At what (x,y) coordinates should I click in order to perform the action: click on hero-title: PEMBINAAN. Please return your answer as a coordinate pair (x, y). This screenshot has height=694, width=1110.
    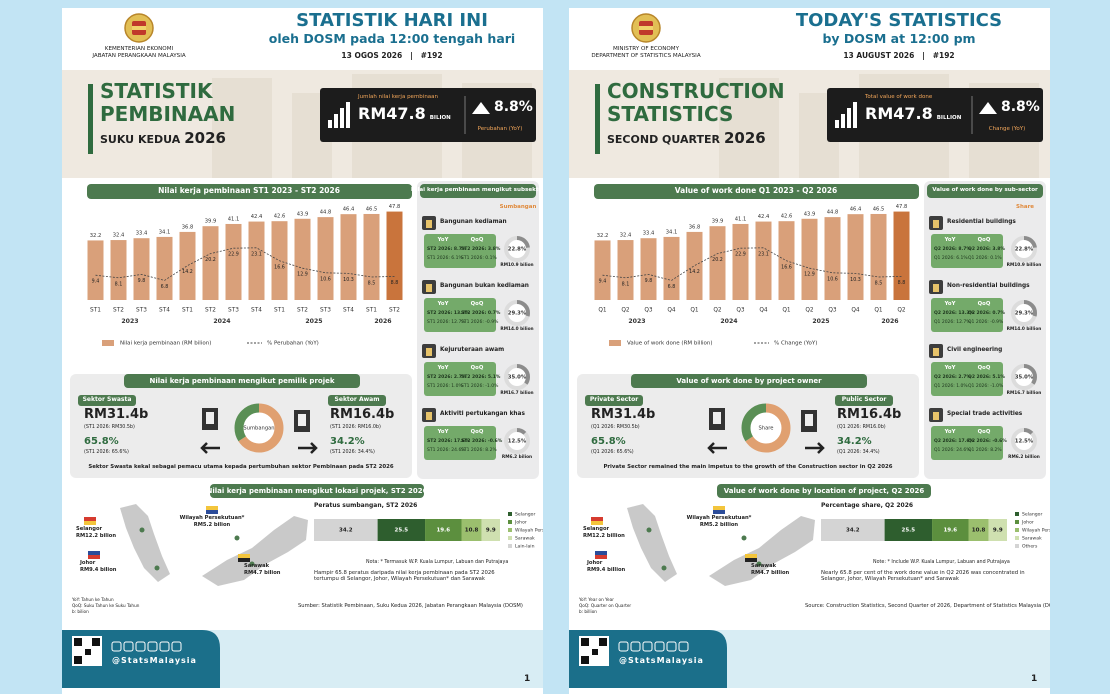
    Looking at the image, I should click on (168, 114).